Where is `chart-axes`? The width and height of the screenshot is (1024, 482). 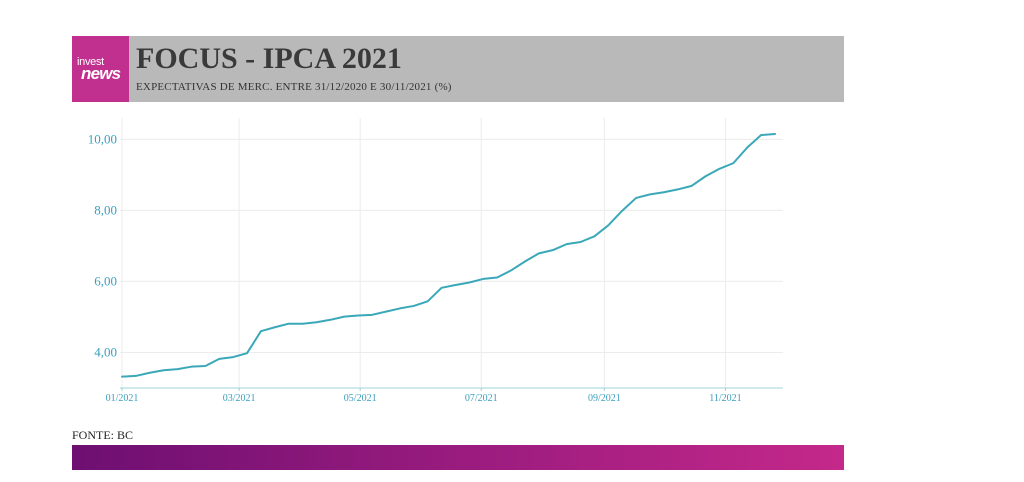
chart-axes is located at coordinates (451, 389).